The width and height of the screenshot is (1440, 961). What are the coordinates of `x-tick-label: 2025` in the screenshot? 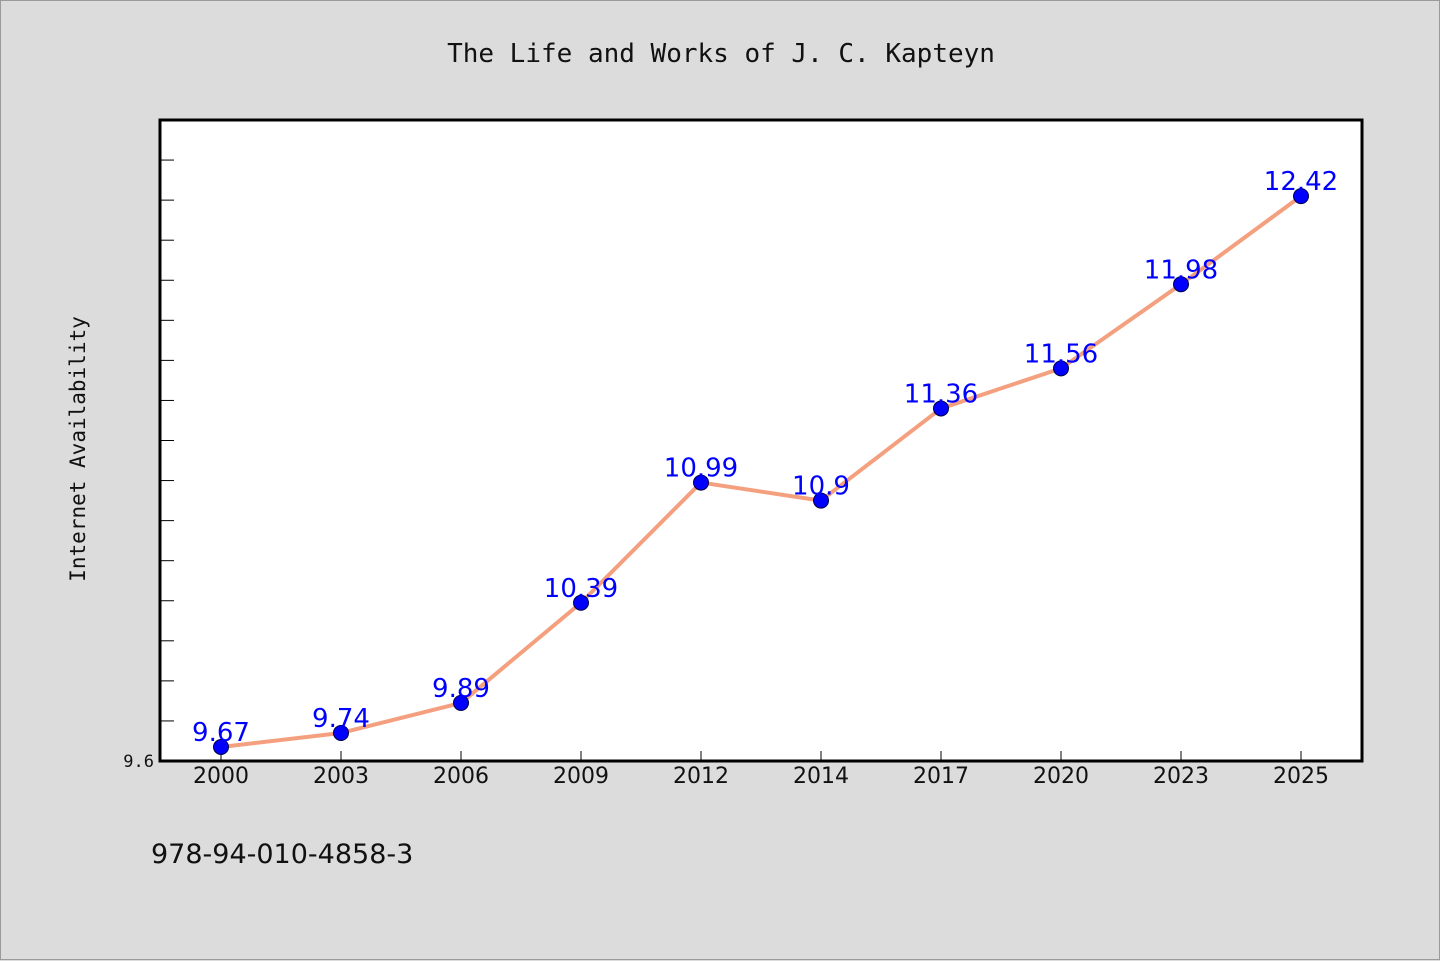 It's located at (1301, 776).